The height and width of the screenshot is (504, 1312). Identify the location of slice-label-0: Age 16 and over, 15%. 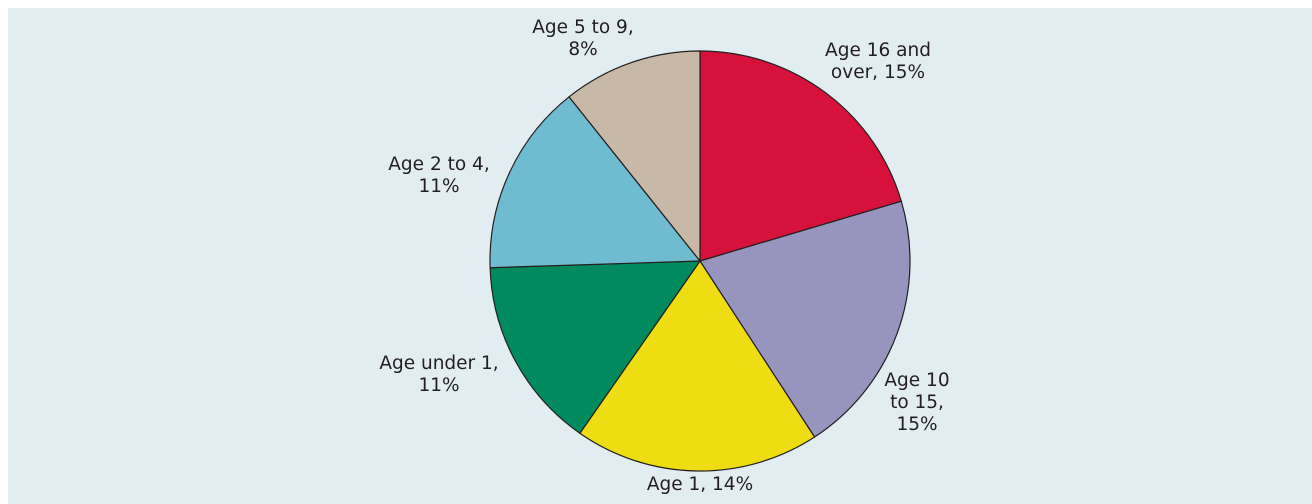
(878, 61).